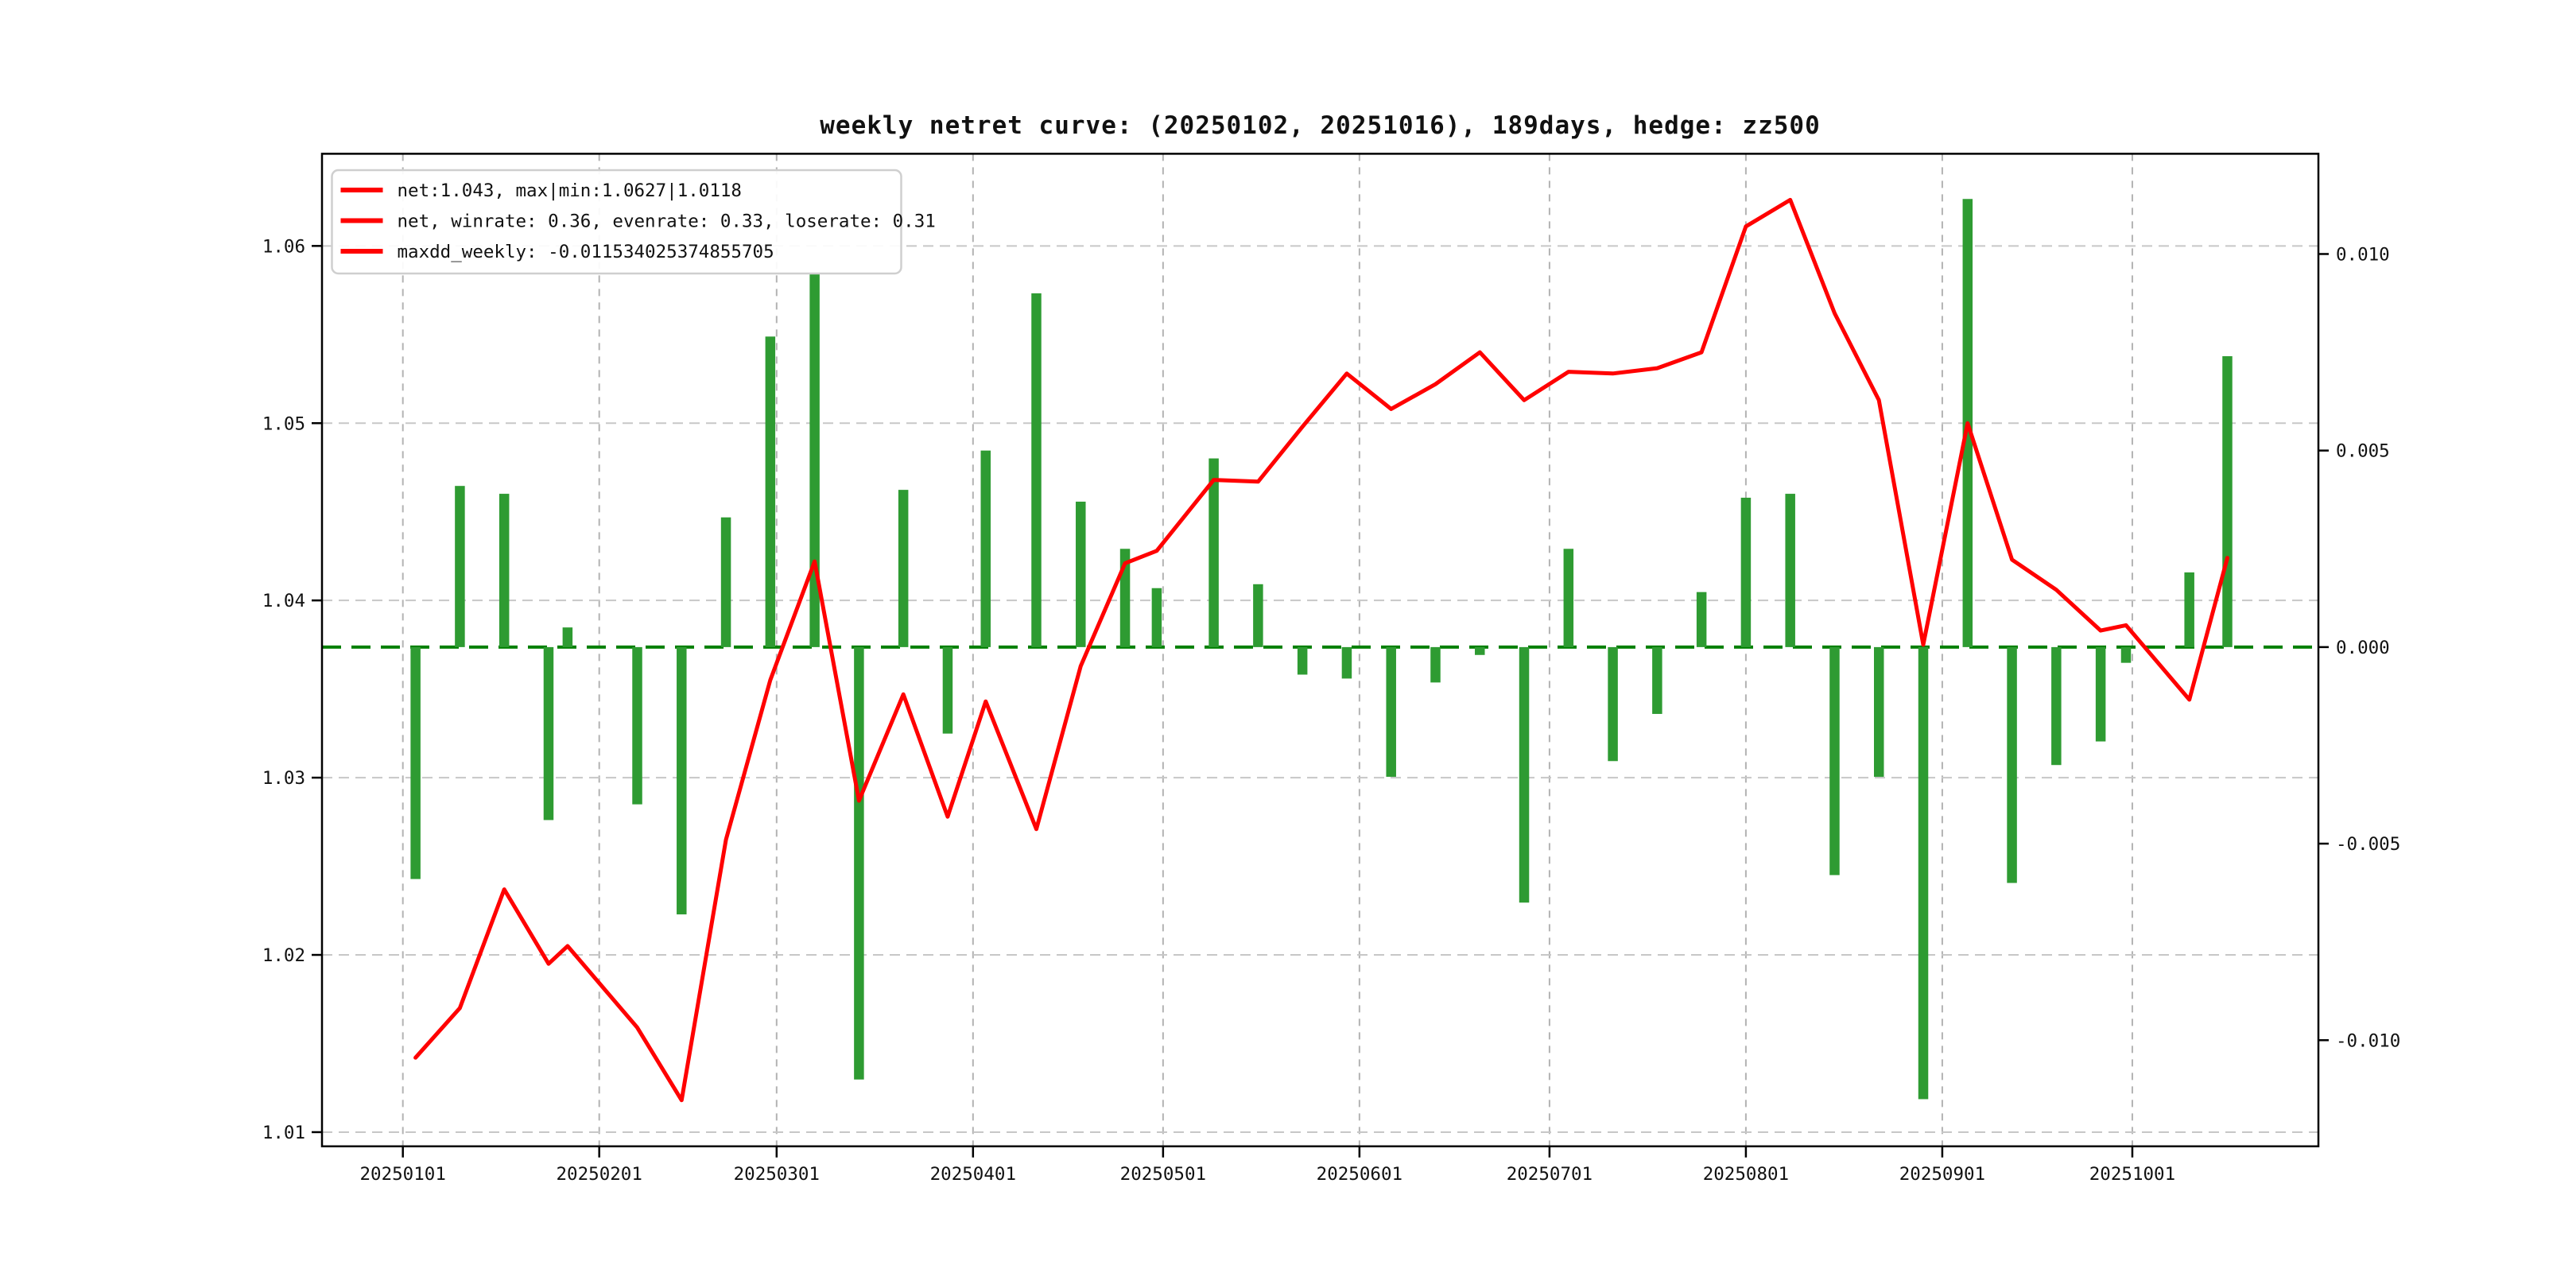 Image resolution: width=2576 pixels, height=1288 pixels. I want to click on right-axis-tick-label: 0.005, so click(2363, 452).